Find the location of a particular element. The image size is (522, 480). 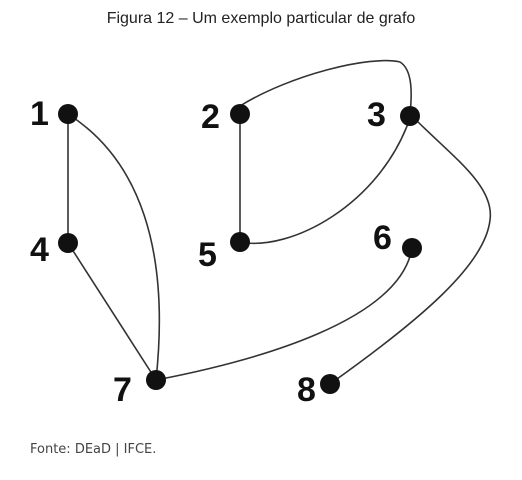

figure-source: Fonte: DEaD | IFCE. is located at coordinates (93, 449).